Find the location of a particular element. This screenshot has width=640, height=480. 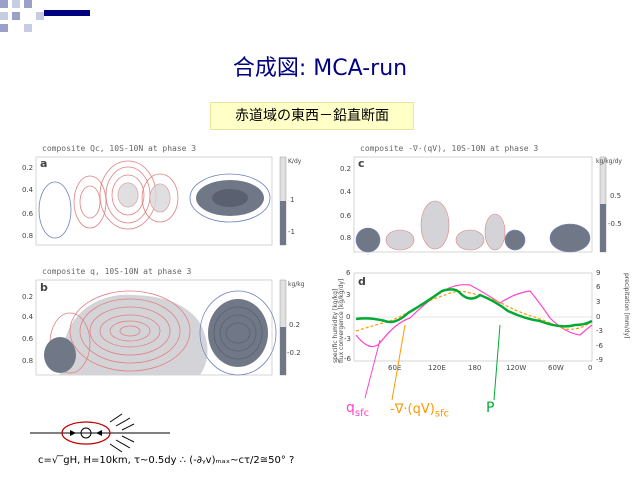

panel-c-cbar-tick-1: 0.5 is located at coordinates (616, 196).